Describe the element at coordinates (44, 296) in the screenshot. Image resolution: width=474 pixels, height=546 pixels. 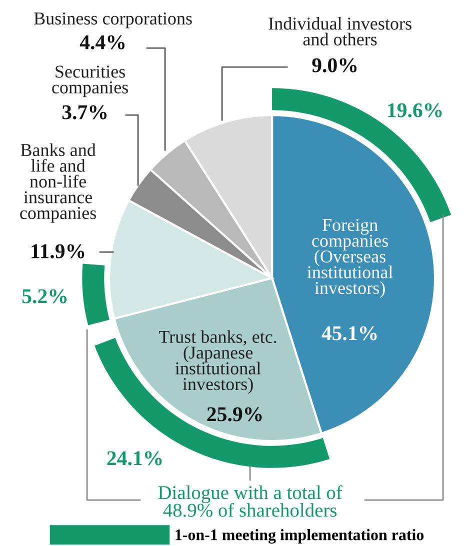
I see `data-label: 5.2%` at that location.